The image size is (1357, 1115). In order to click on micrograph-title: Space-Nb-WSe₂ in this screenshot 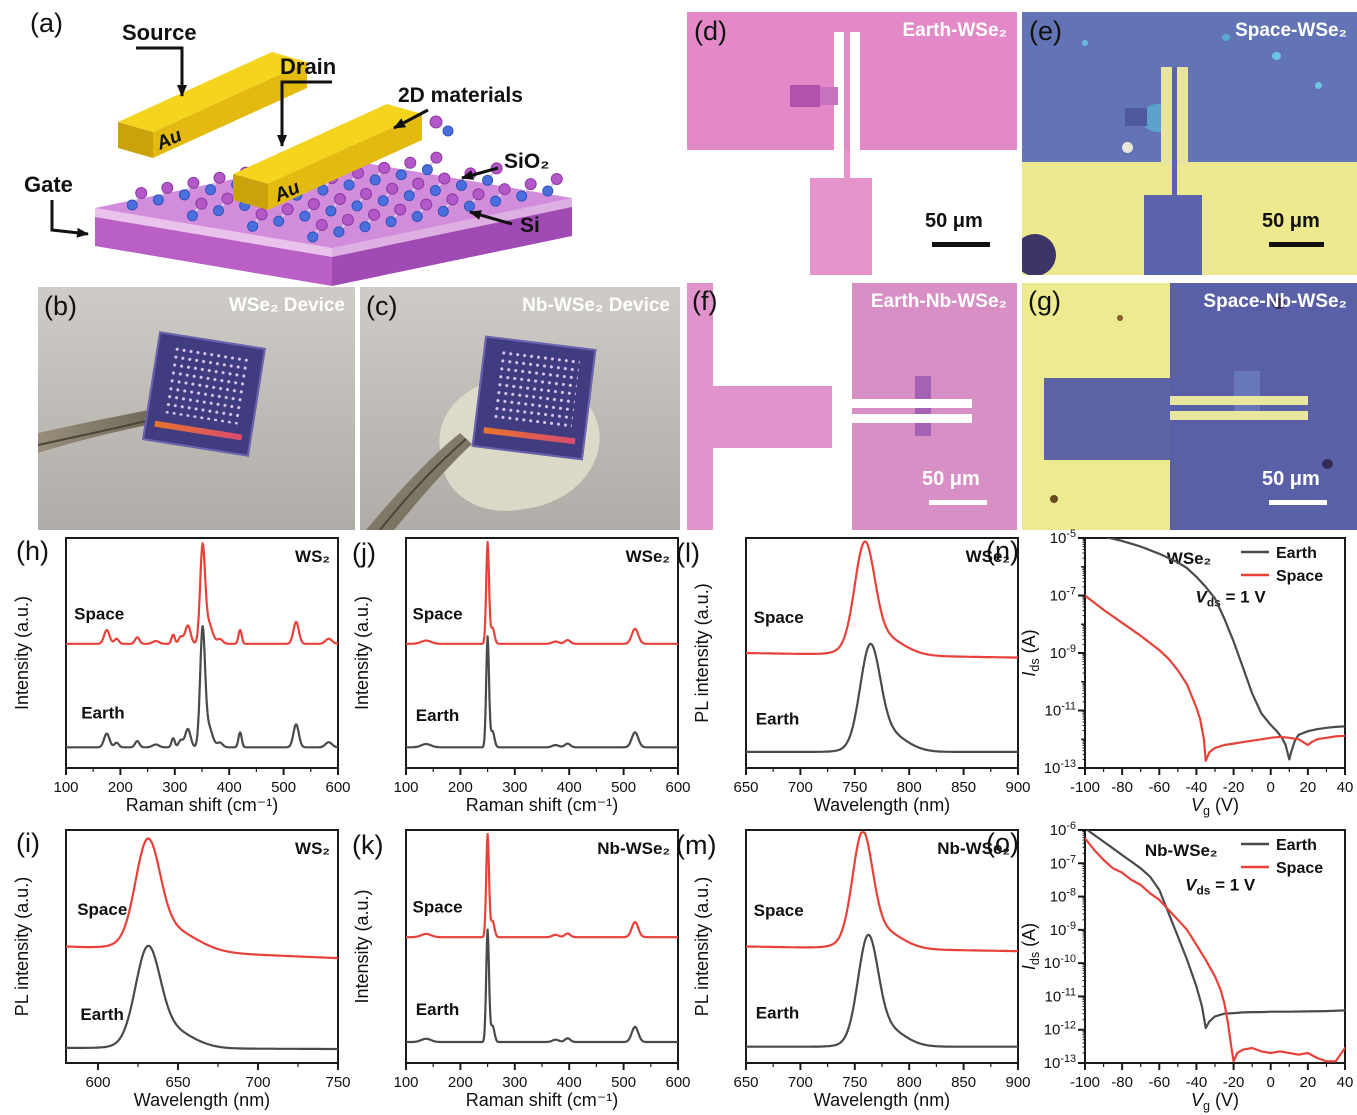, I will do `click(1275, 301)`.